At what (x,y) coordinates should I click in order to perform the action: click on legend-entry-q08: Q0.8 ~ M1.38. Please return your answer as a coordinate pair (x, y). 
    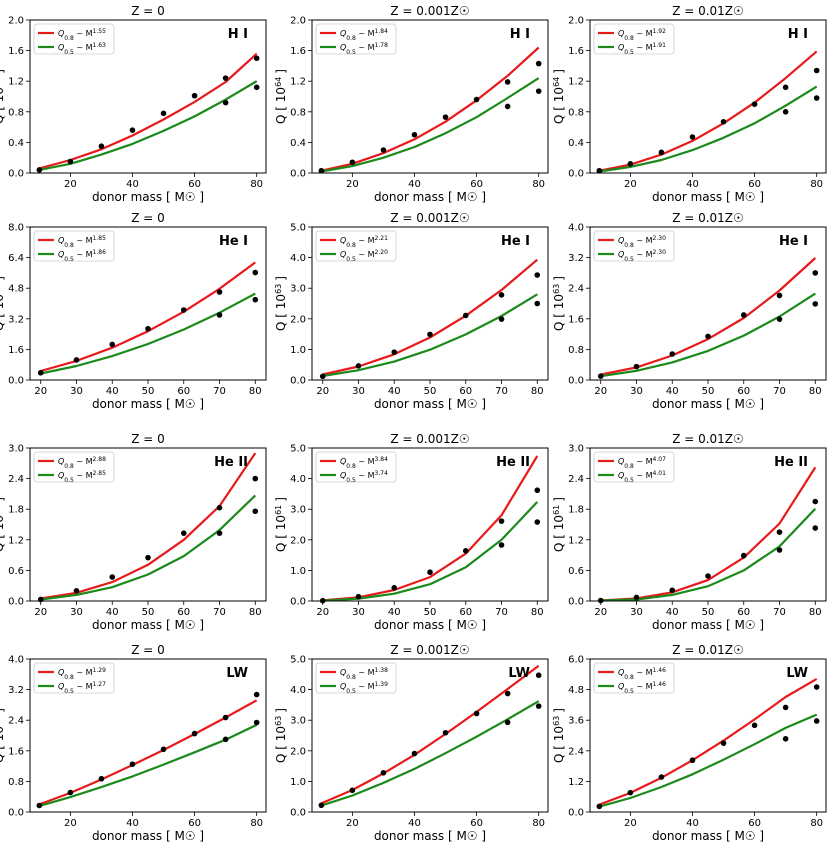
    Looking at the image, I should click on (364, 674).